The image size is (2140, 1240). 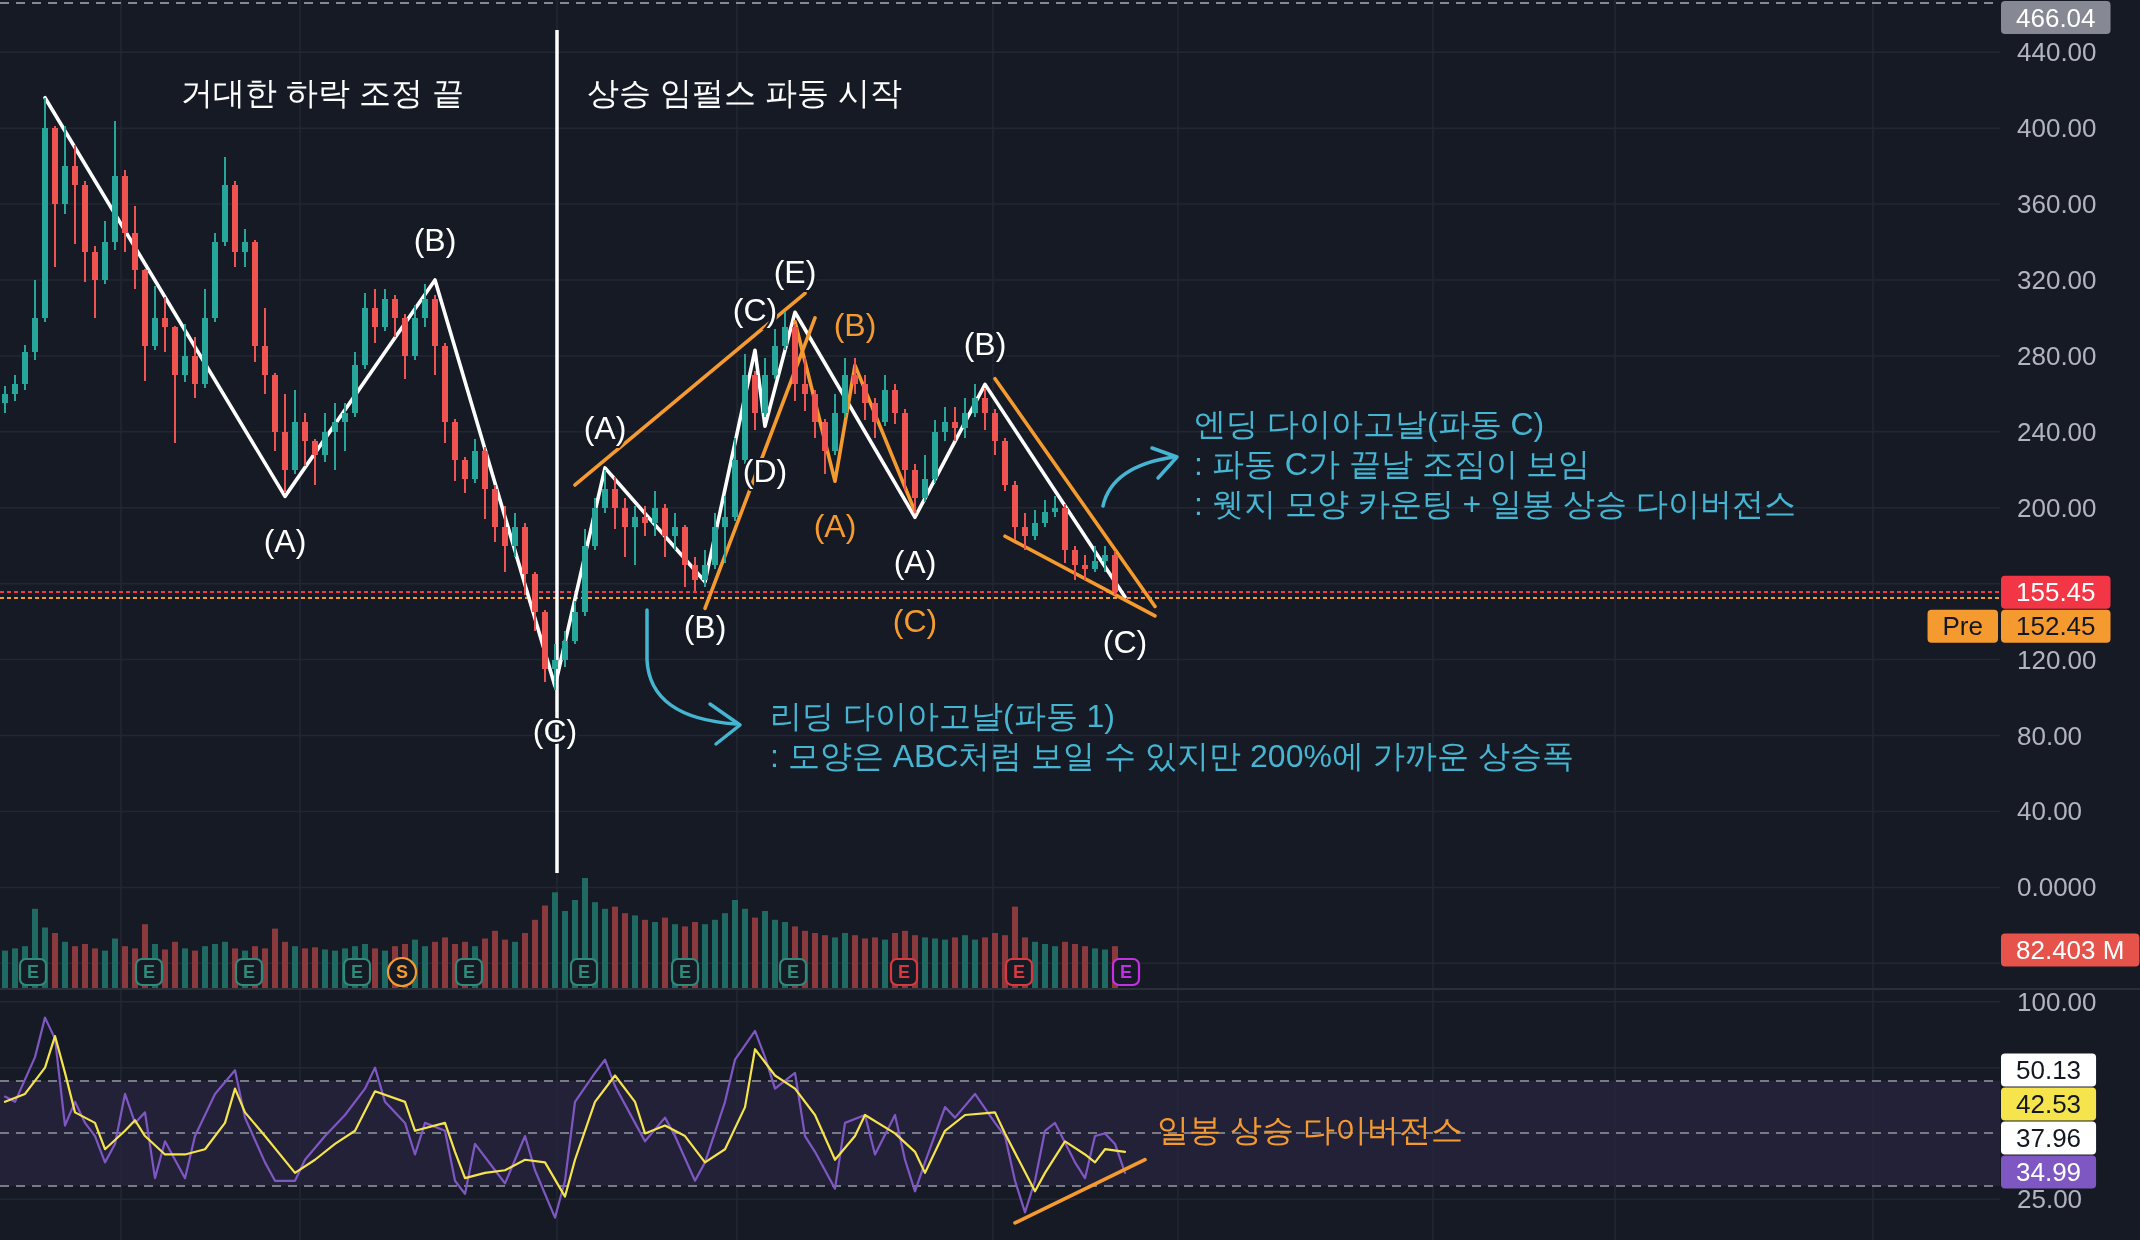 What do you see at coordinates (1962, 626) in the screenshot?
I see `annotation: Pre` at bounding box center [1962, 626].